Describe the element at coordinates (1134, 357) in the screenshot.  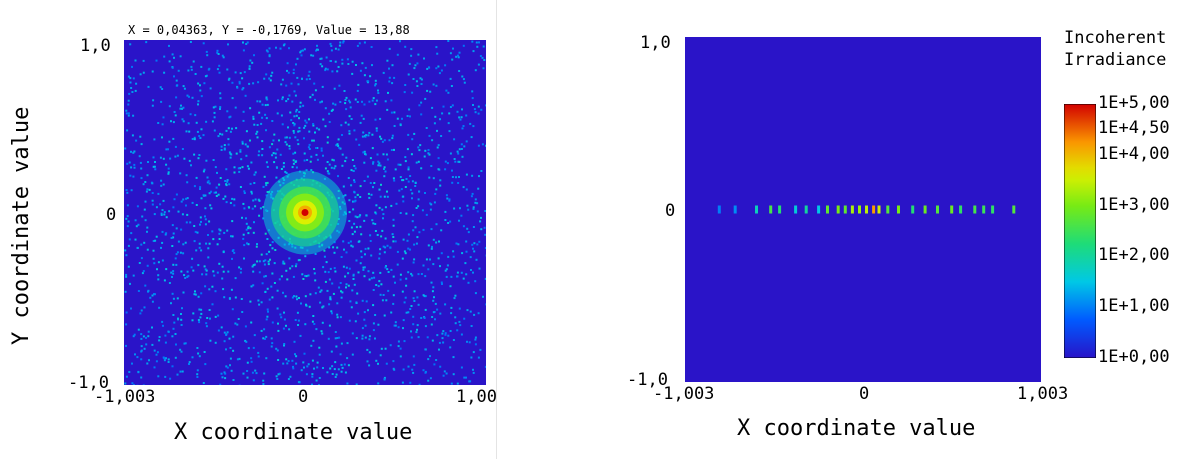
I see `colorbar-tick-label: 1E+0,00` at that location.